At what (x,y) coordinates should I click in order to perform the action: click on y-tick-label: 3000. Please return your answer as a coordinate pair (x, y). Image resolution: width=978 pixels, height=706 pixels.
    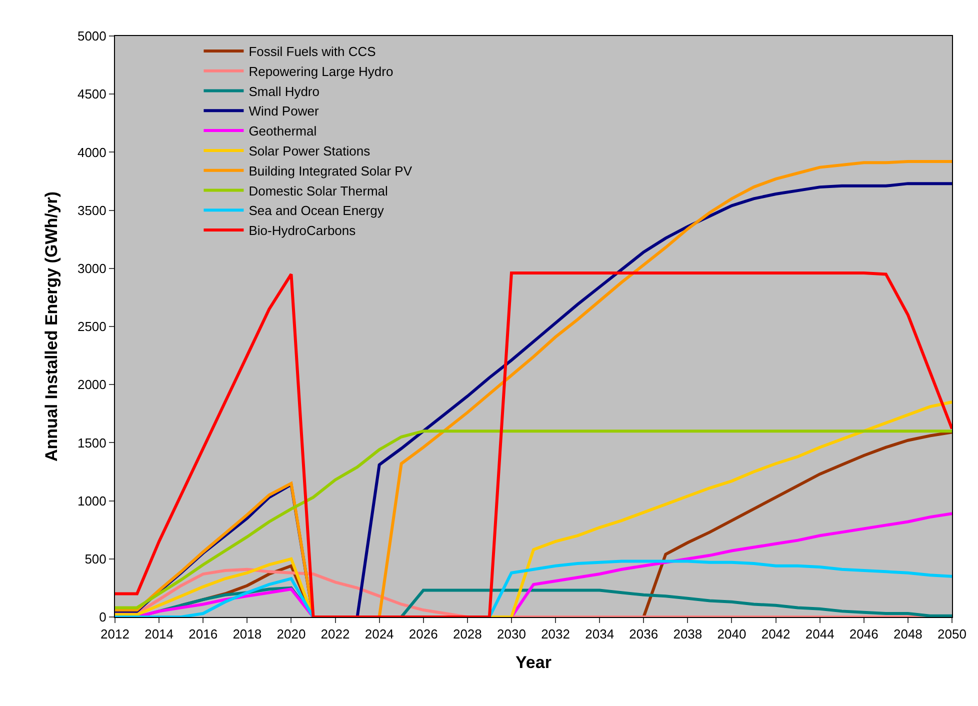
    Looking at the image, I should click on (91, 268).